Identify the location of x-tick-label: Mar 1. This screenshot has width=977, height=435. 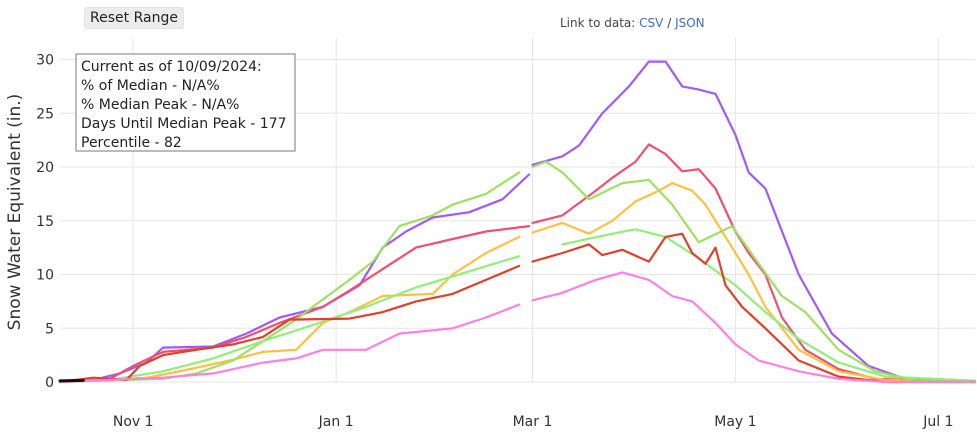
(533, 422).